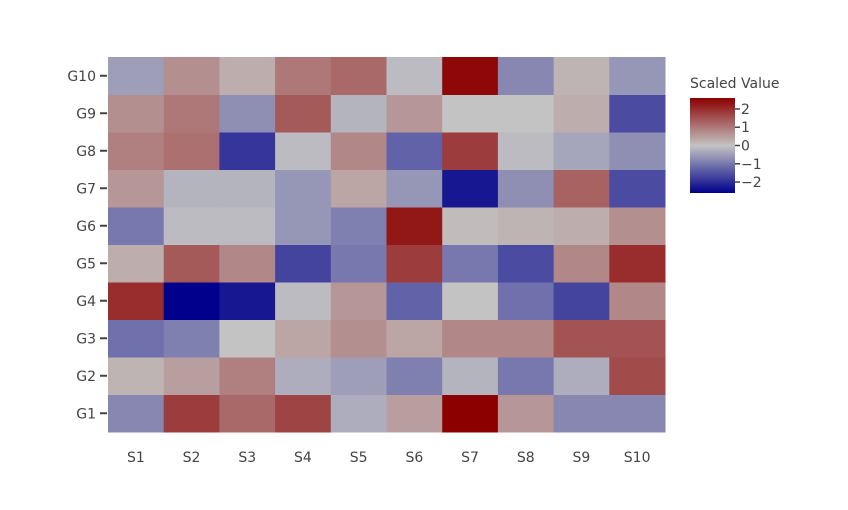  I want to click on heatmap-cell-G3-S3, so click(247, 338).